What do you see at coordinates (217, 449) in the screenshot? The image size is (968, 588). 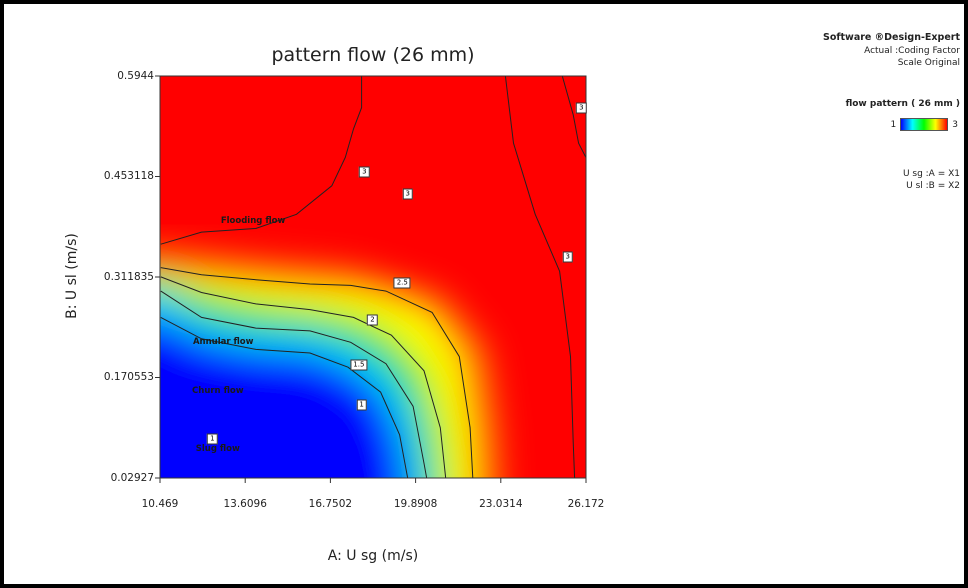 I see `region-label: Slug flow` at bounding box center [217, 449].